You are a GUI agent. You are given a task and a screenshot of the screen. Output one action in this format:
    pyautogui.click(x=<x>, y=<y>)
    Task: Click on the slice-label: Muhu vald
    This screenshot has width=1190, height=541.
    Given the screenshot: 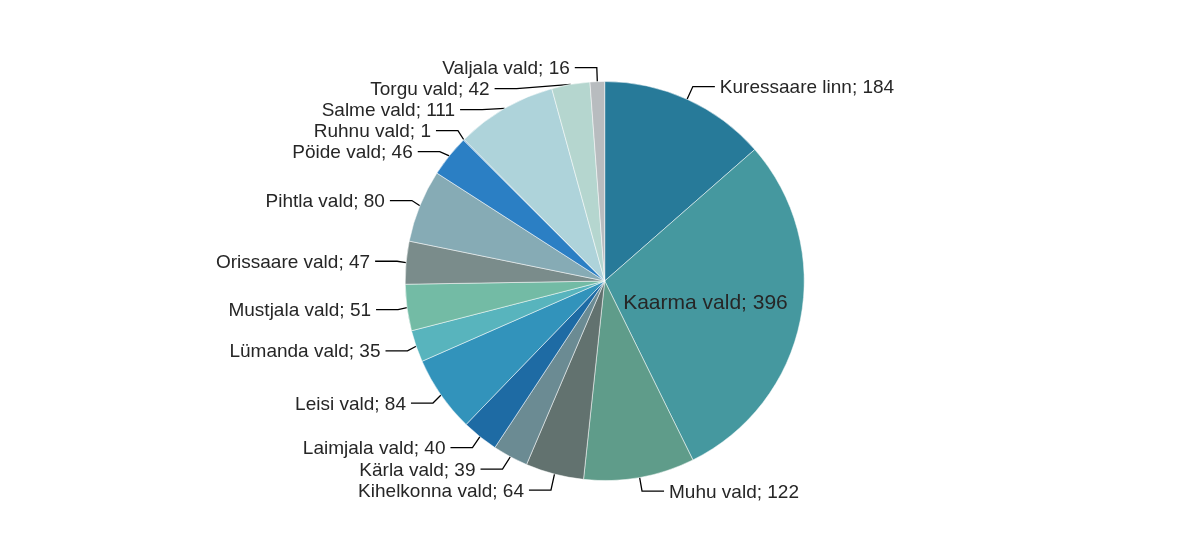 What is the action you would take?
    pyautogui.click(x=713, y=491)
    